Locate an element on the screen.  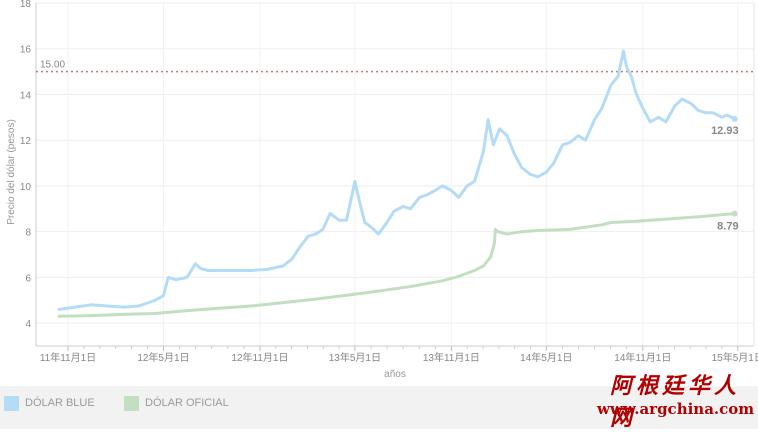
x-tick-label: 12年11月1日 is located at coordinates (259, 357).